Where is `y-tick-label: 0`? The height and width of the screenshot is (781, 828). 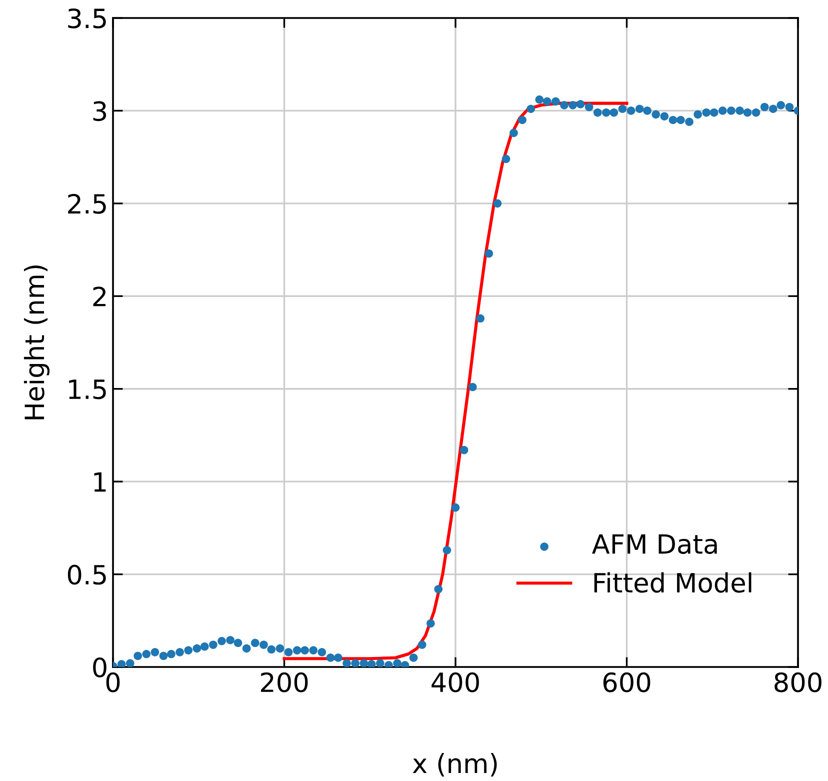
y-tick-label: 0 is located at coordinates (99, 667).